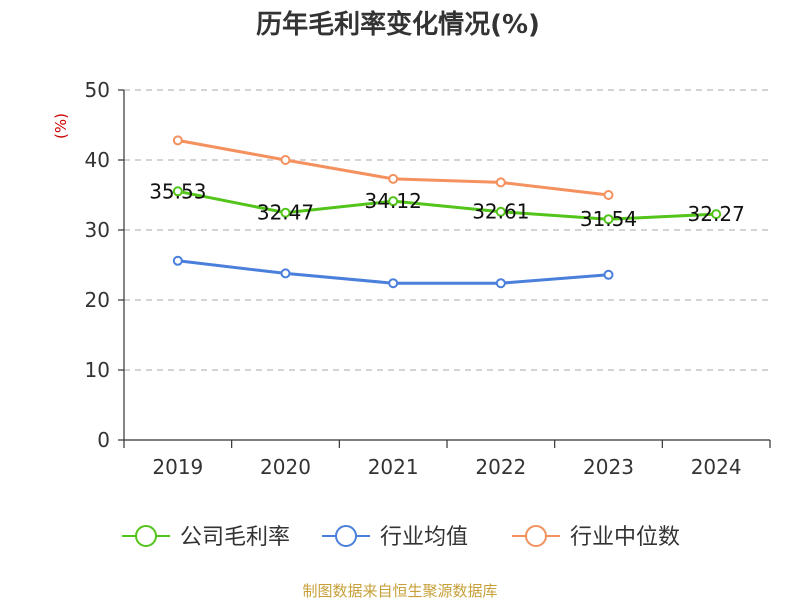 This screenshot has width=800, height=600. I want to click on data-label: 32.61, so click(500, 212).